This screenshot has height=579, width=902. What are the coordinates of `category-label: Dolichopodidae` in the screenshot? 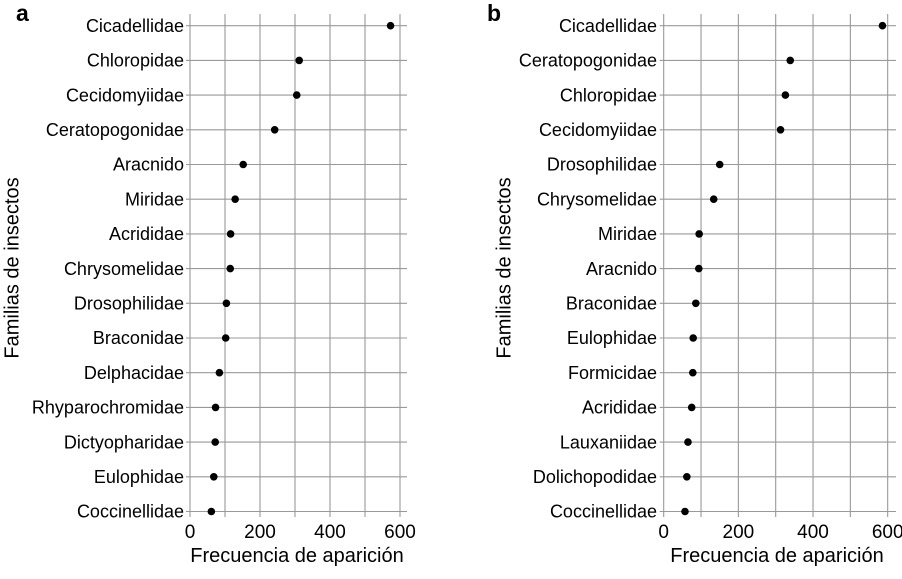 It's located at (595, 477).